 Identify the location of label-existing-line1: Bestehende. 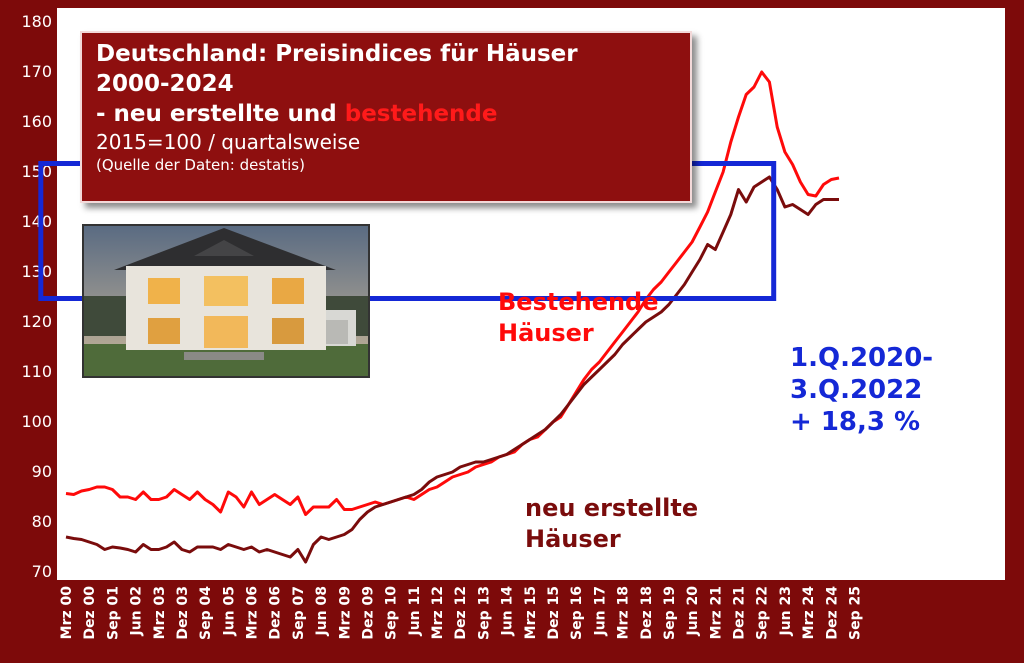
(578, 302).